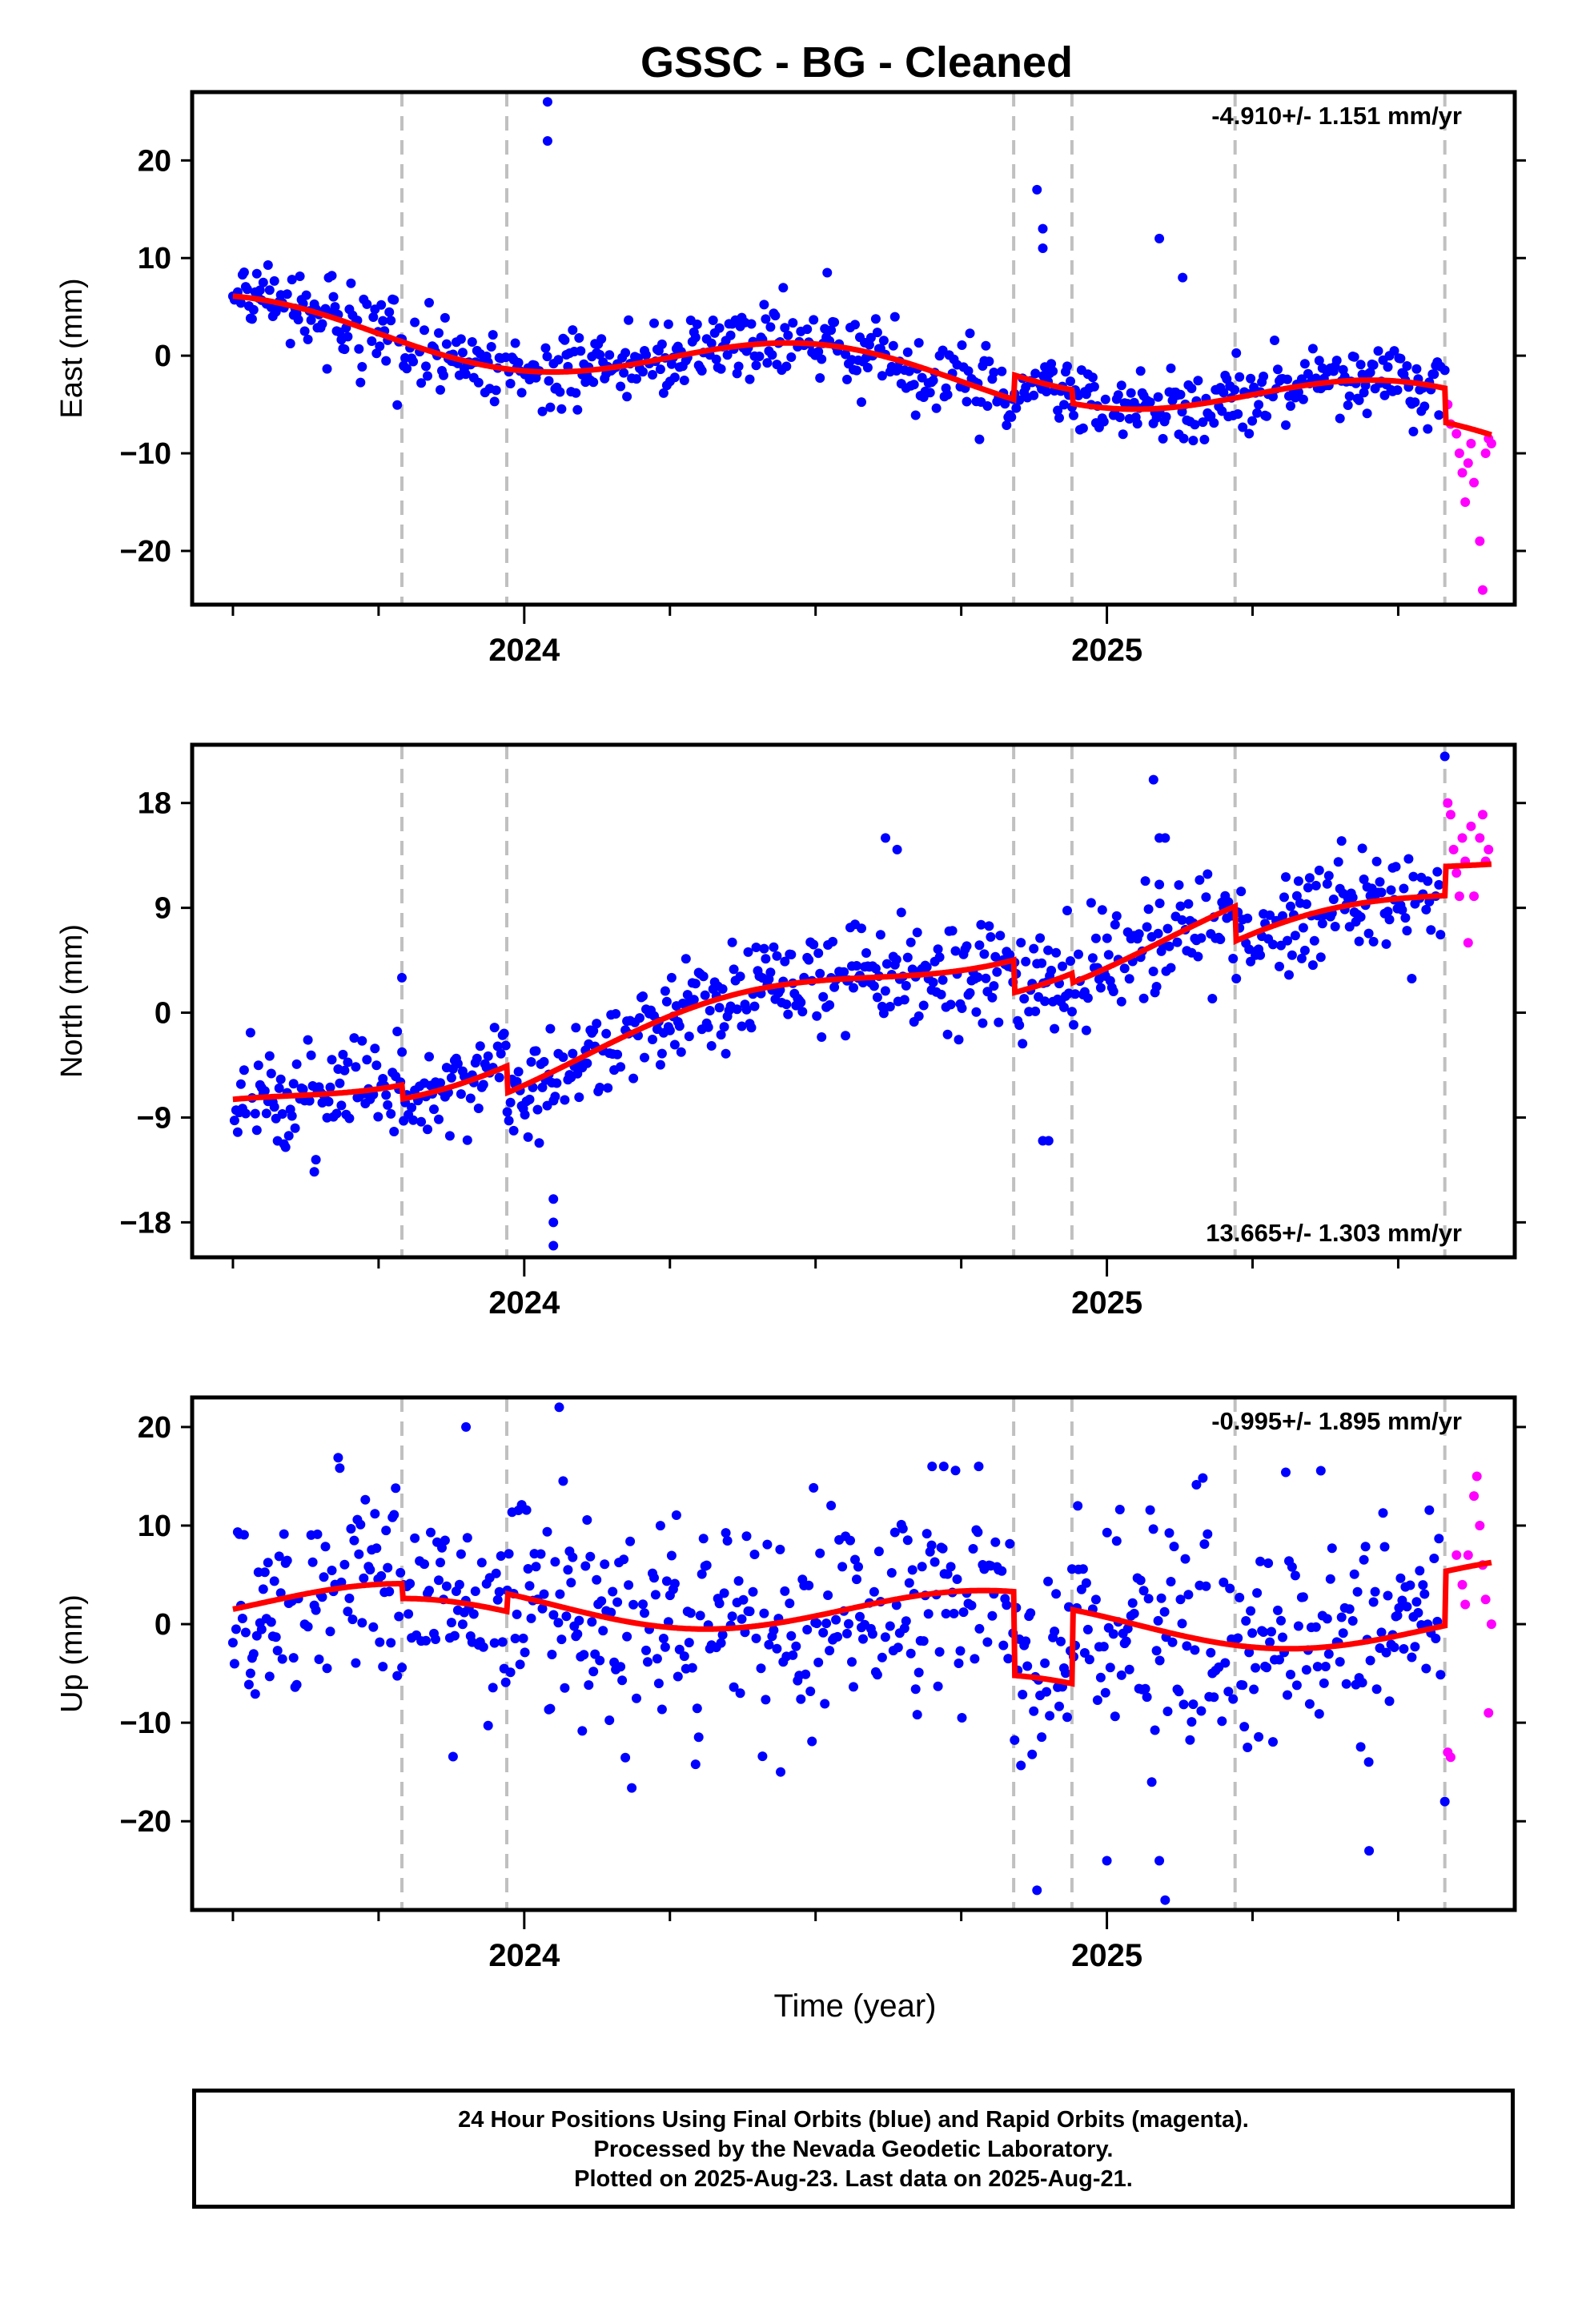 This screenshot has height=2324, width=1582. I want to click on x-axis-label: Time (year), so click(855, 2006).